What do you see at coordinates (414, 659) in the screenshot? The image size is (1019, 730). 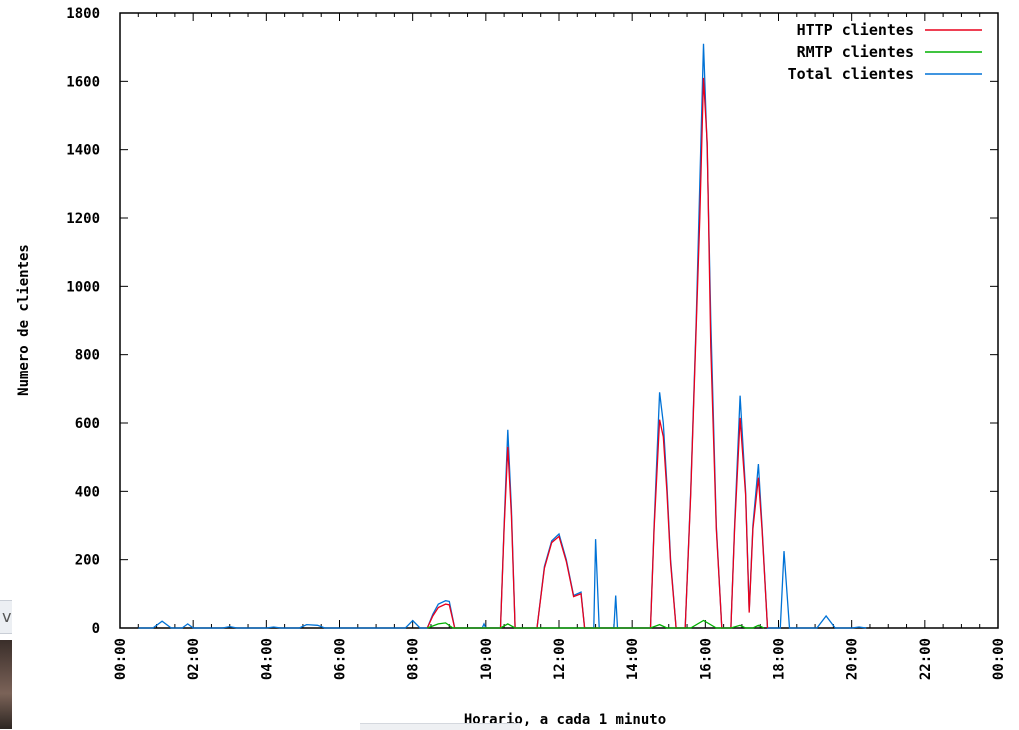 I see `x-tick-label: 08:00` at bounding box center [414, 659].